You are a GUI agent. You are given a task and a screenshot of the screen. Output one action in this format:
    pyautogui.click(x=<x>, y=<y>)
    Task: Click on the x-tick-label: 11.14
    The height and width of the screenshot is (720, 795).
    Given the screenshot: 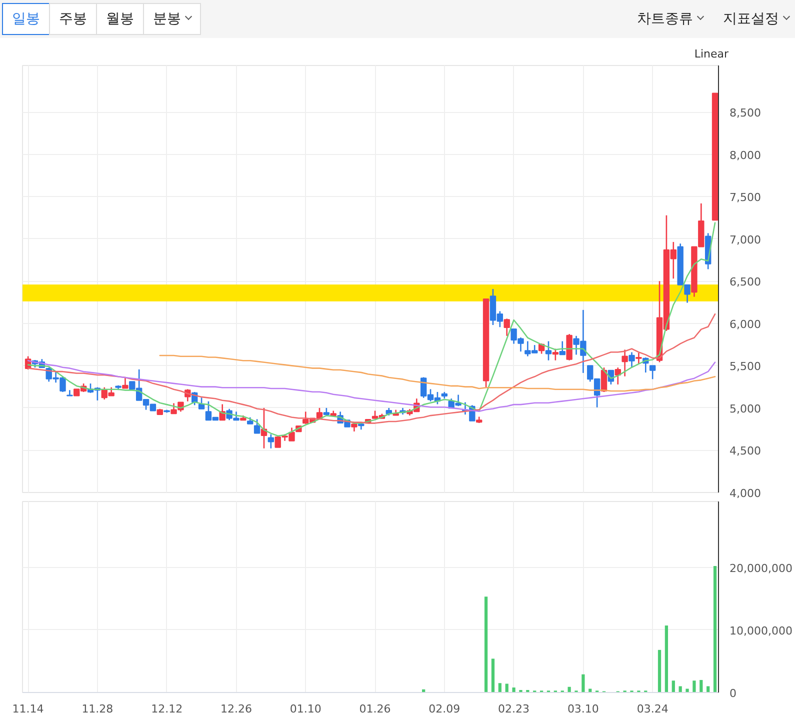 What is the action you would take?
    pyautogui.click(x=28, y=709)
    